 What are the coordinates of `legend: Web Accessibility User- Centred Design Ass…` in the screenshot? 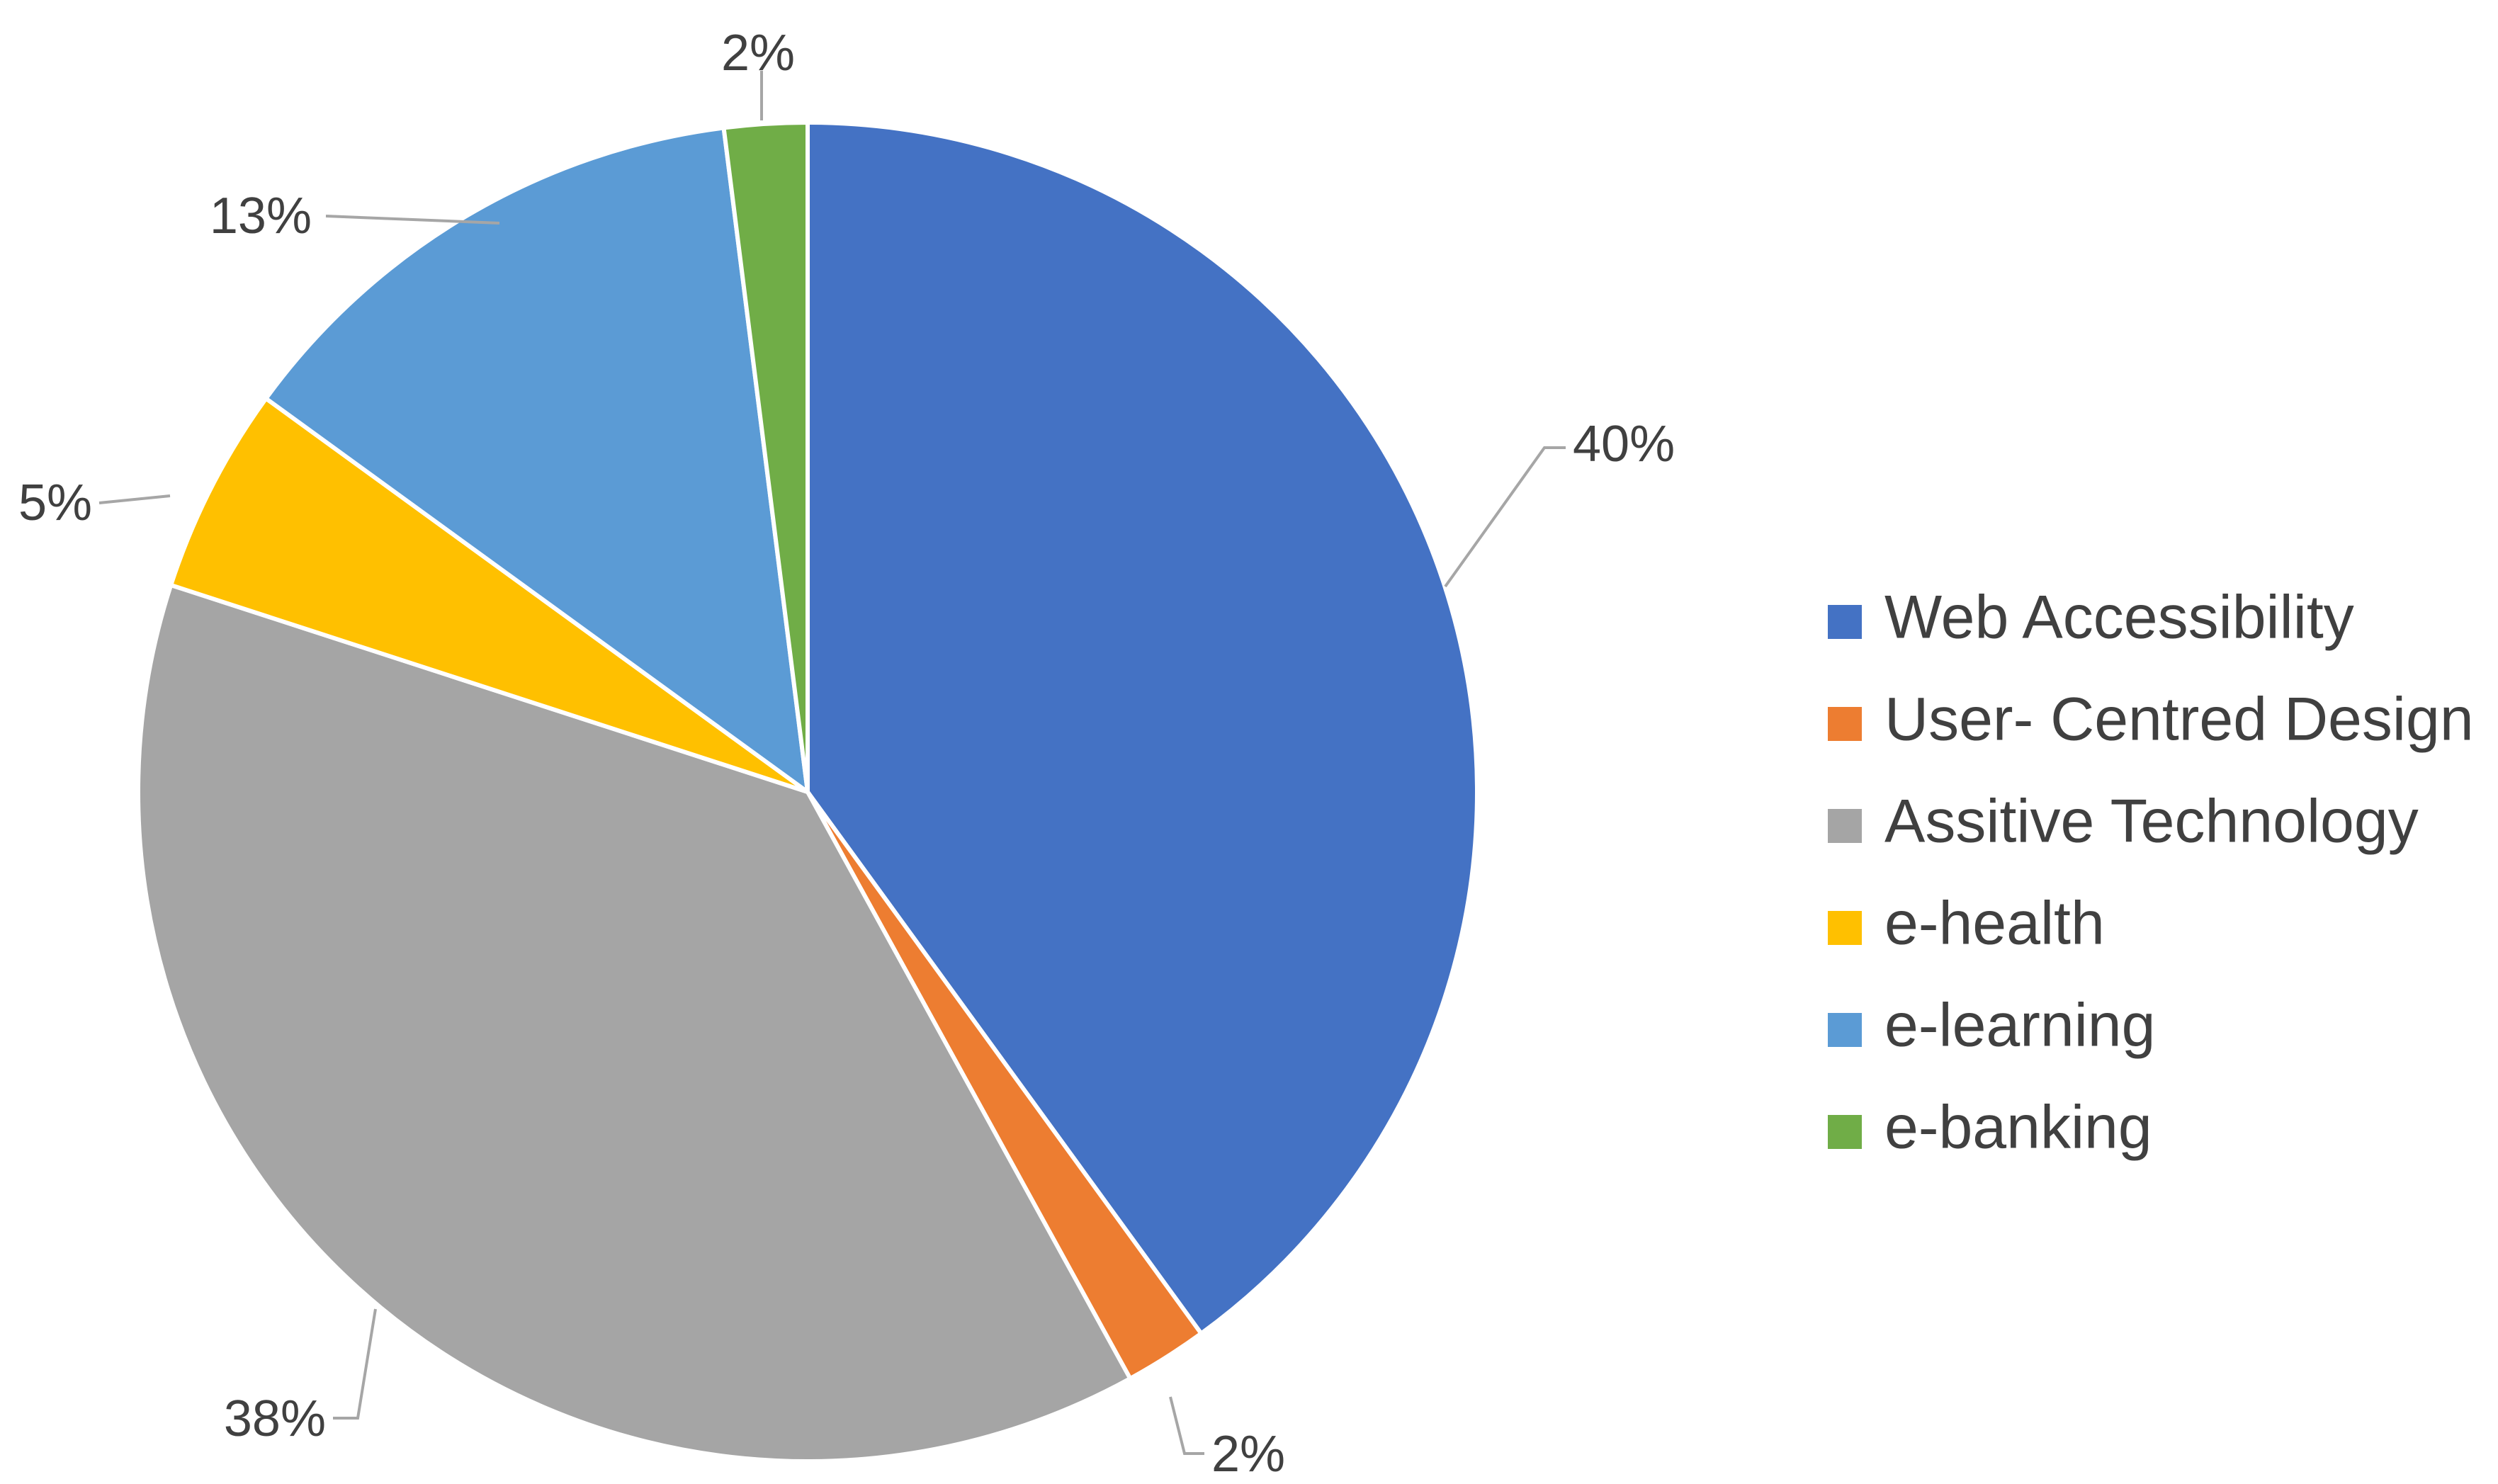 It's located at (2151, 873).